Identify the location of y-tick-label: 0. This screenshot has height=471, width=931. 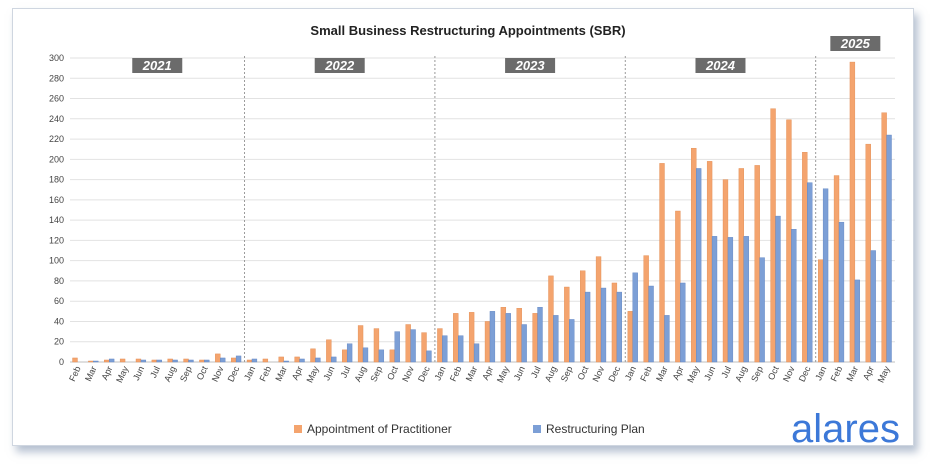
(61, 362).